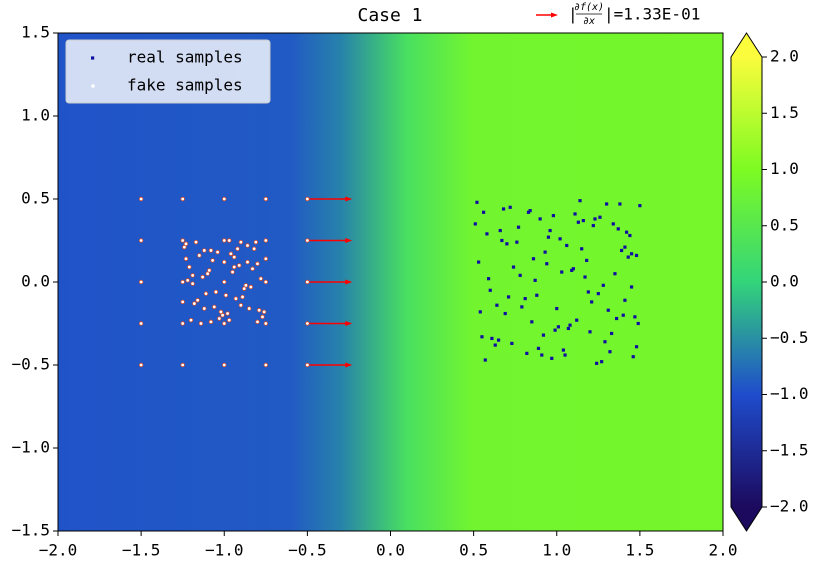 The height and width of the screenshot is (562, 822). Describe the element at coordinates (789, 449) in the screenshot. I see `colorbar-tick-label: −1.5` at that location.